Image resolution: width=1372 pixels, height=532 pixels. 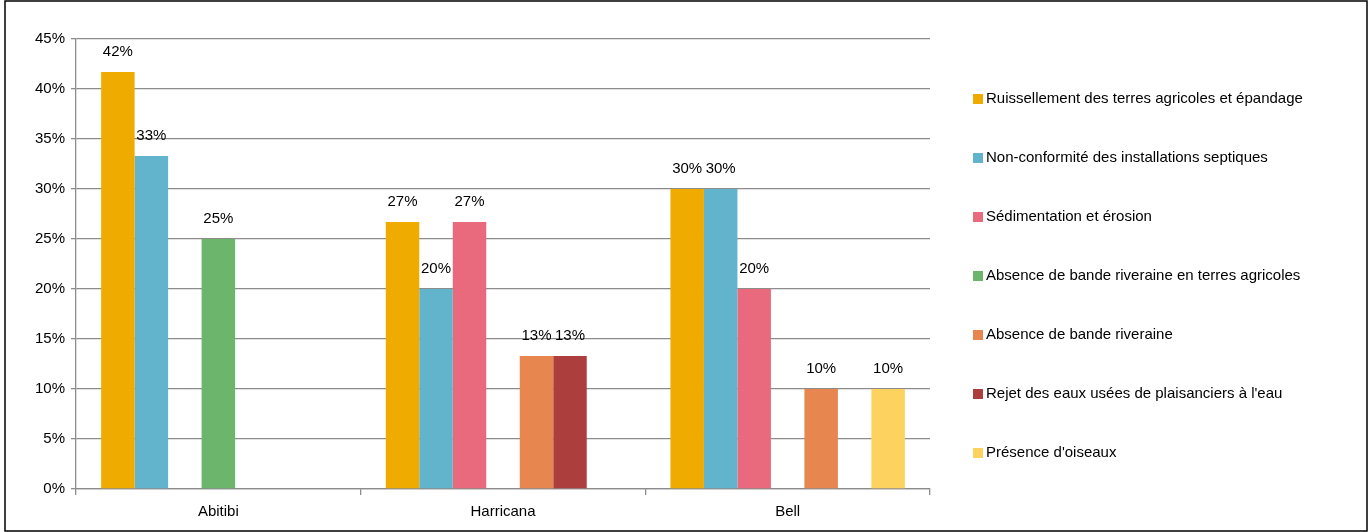 I want to click on y-tick-label: 15%, so click(x=50, y=338).